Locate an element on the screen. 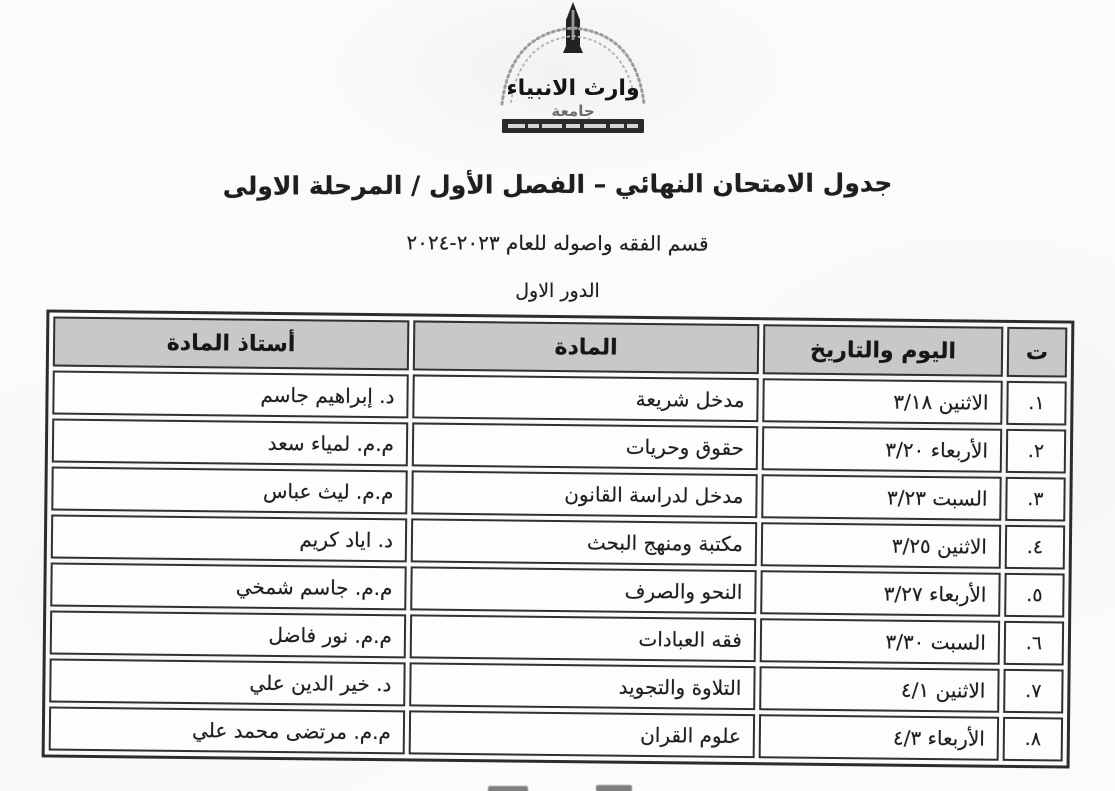 Image resolution: width=1115 pixels, height=791 pixels. professor-cell: د. إبراهيم جاسم is located at coordinates (230, 394).